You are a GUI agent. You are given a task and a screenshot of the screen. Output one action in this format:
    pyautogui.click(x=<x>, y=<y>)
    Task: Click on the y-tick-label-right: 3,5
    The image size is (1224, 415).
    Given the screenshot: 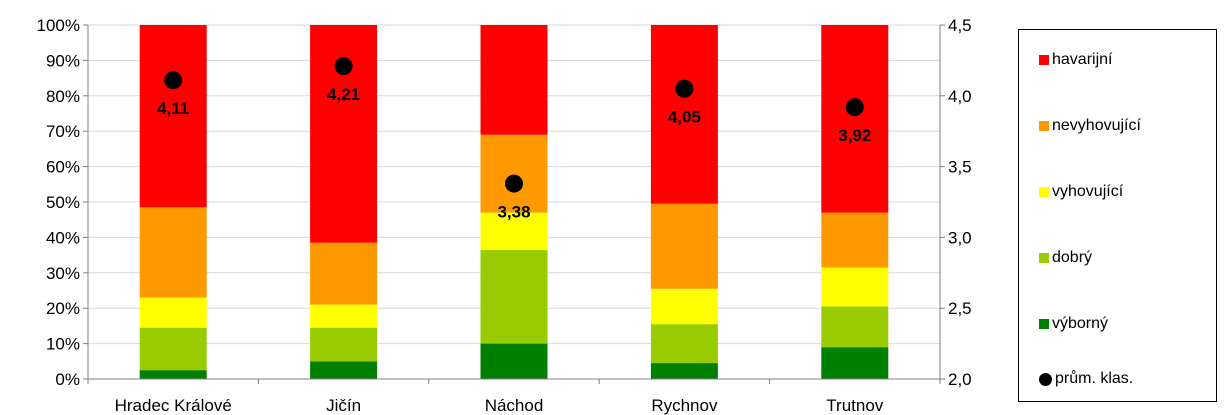 What is the action you would take?
    pyautogui.click(x=960, y=167)
    